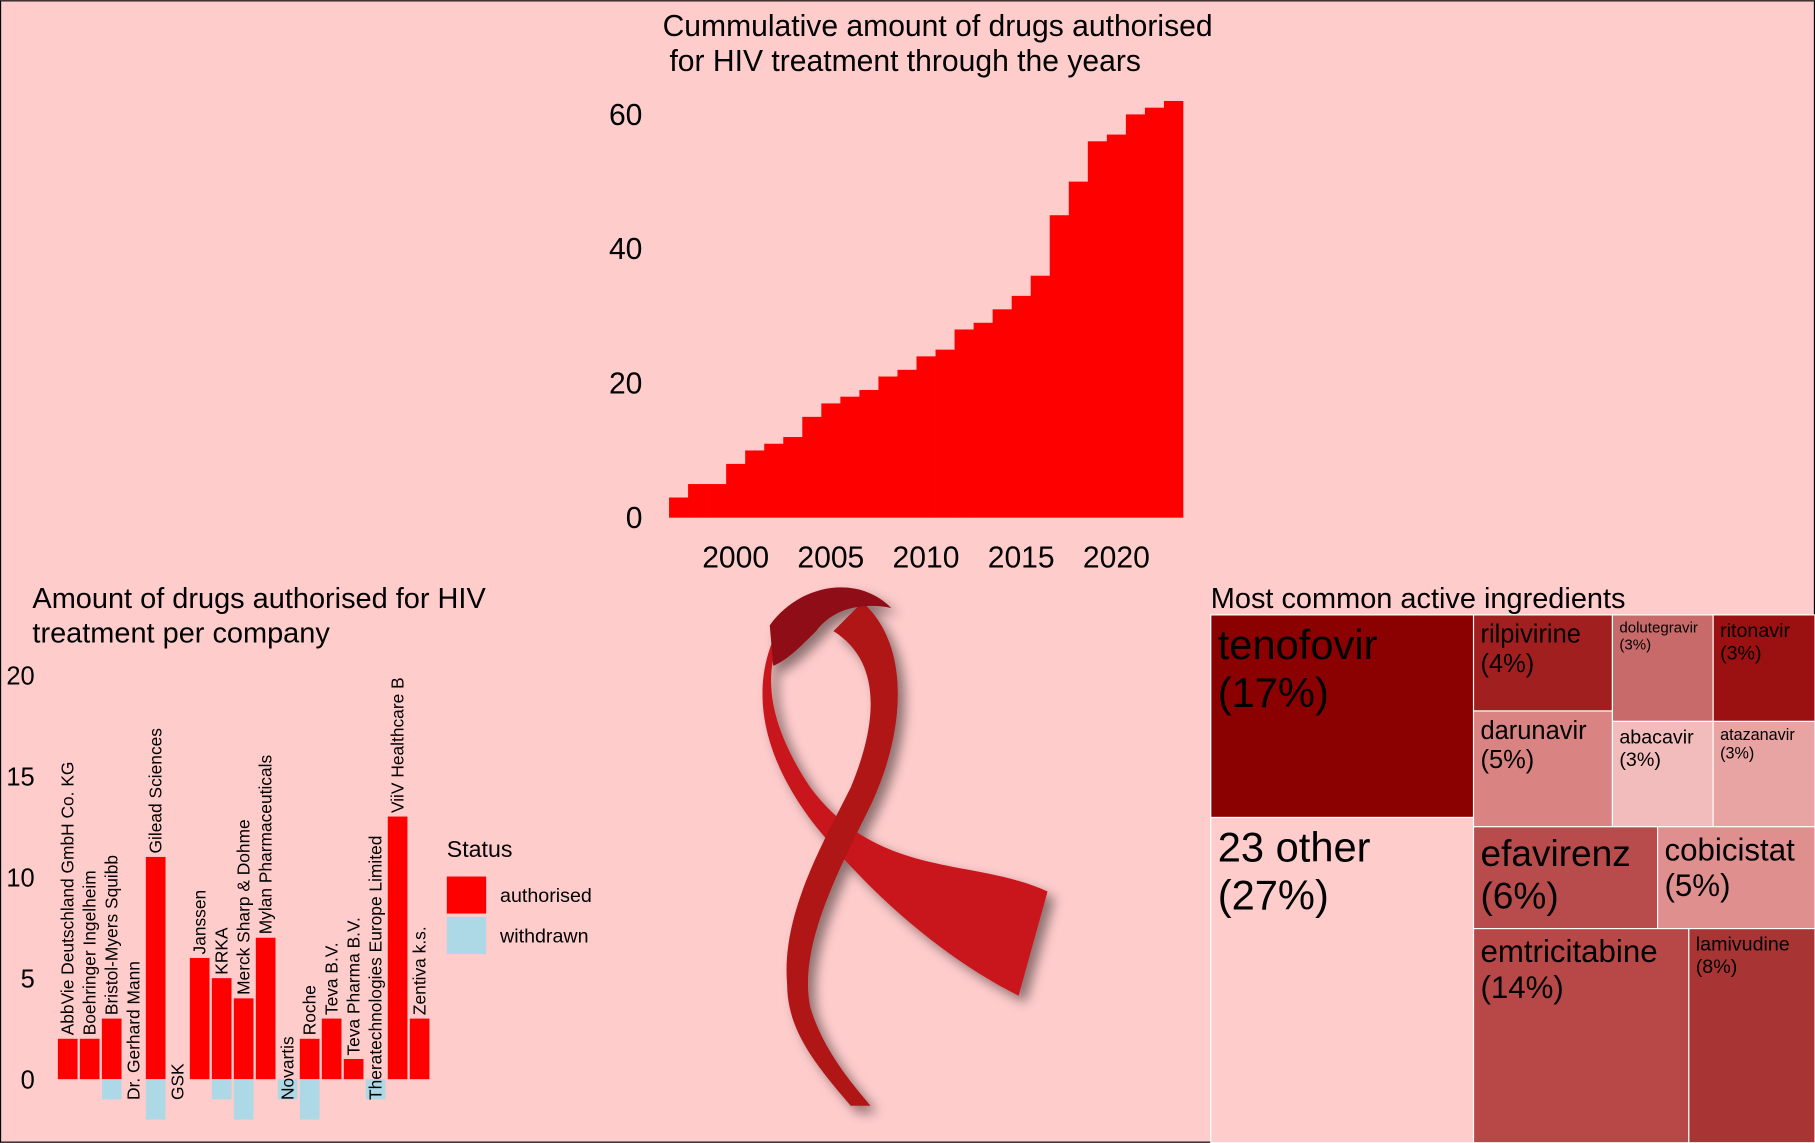 This screenshot has width=1815, height=1143. I want to click on x-tick-label: 2015, so click(1021, 557).